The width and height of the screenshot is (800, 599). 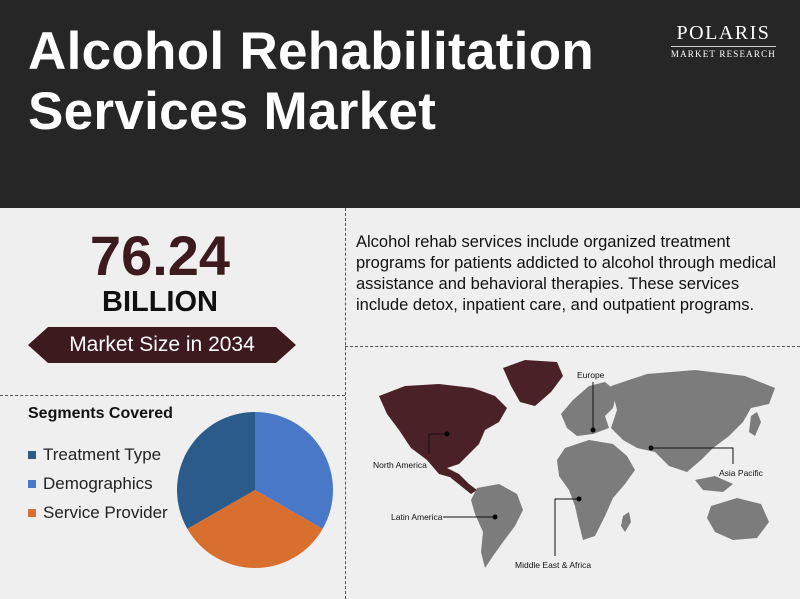 What do you see at coordinates (417, 517) in the screenshot?
I see `label-latin-america: Latin America` at bounding box center [417, 517].